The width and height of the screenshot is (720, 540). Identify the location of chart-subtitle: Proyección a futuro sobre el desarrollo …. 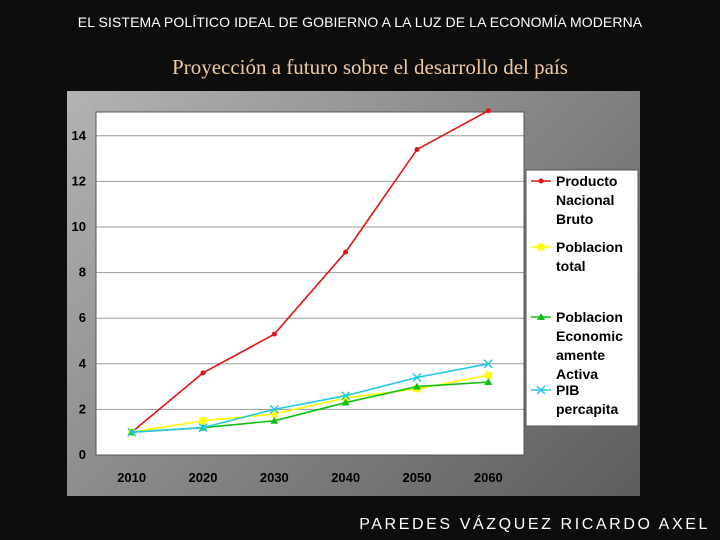
(370, 67).